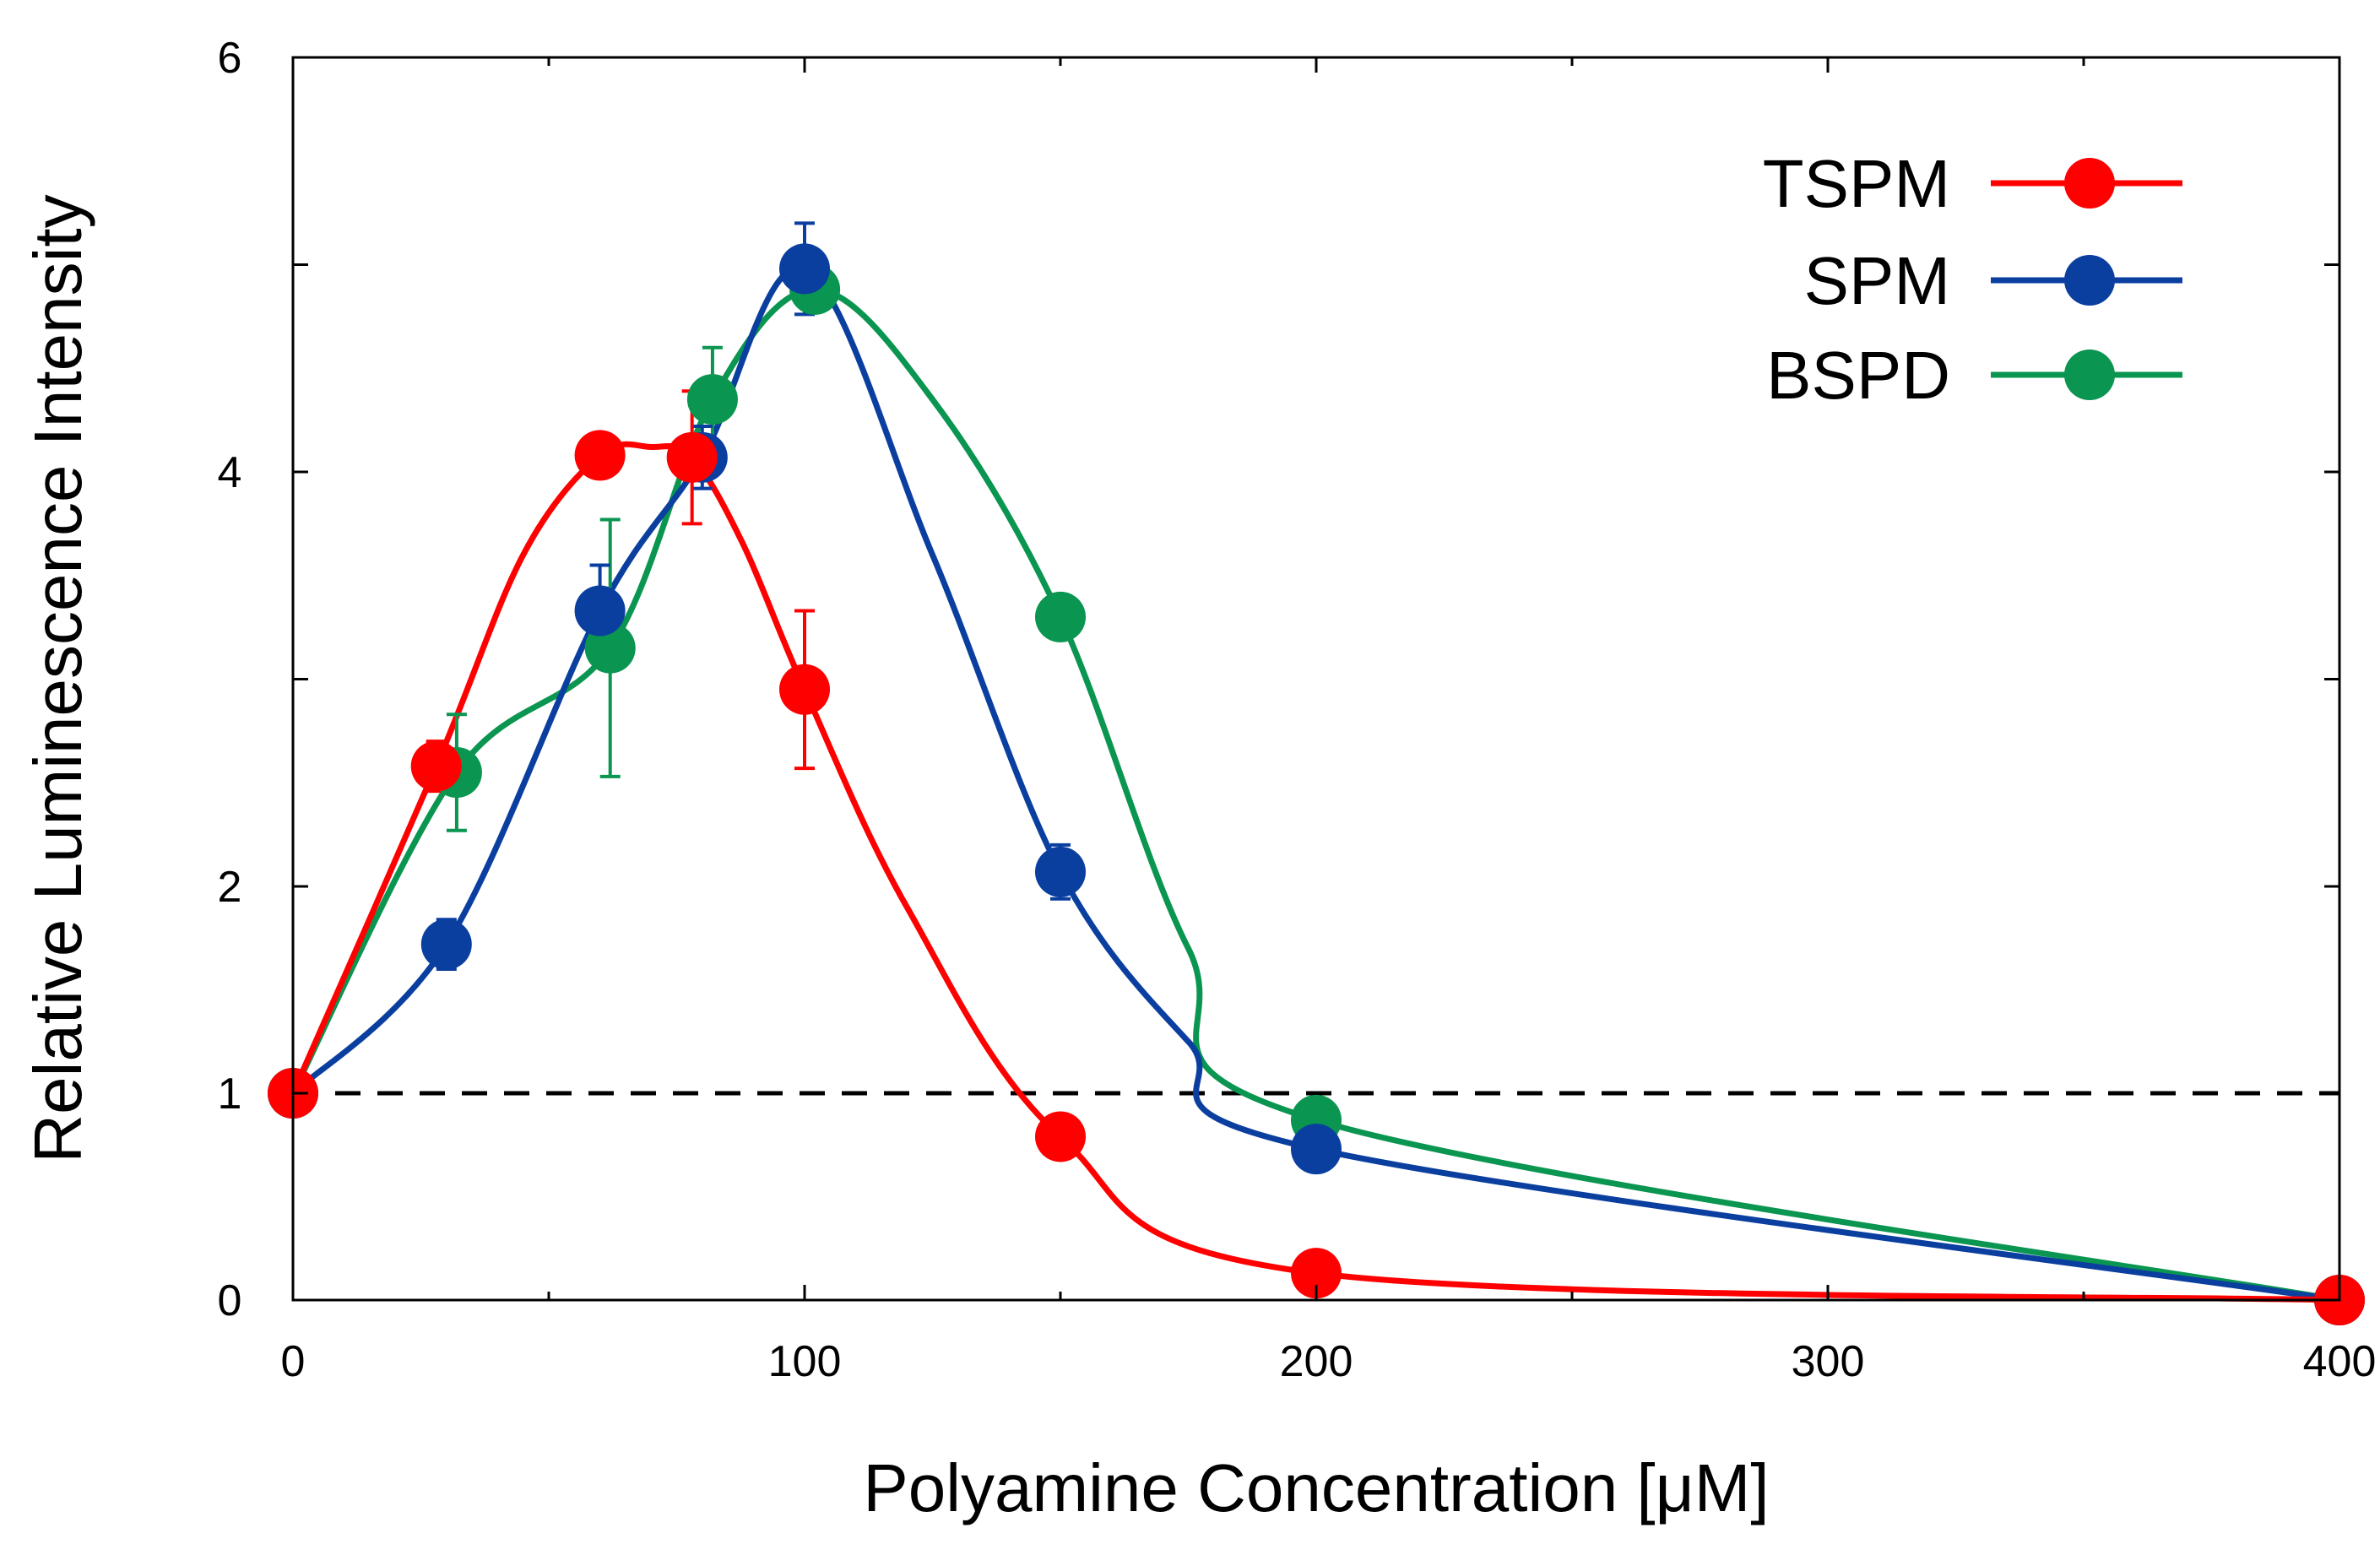  I want to click on x-tick-label-200: 200, so click(1316, 1362).